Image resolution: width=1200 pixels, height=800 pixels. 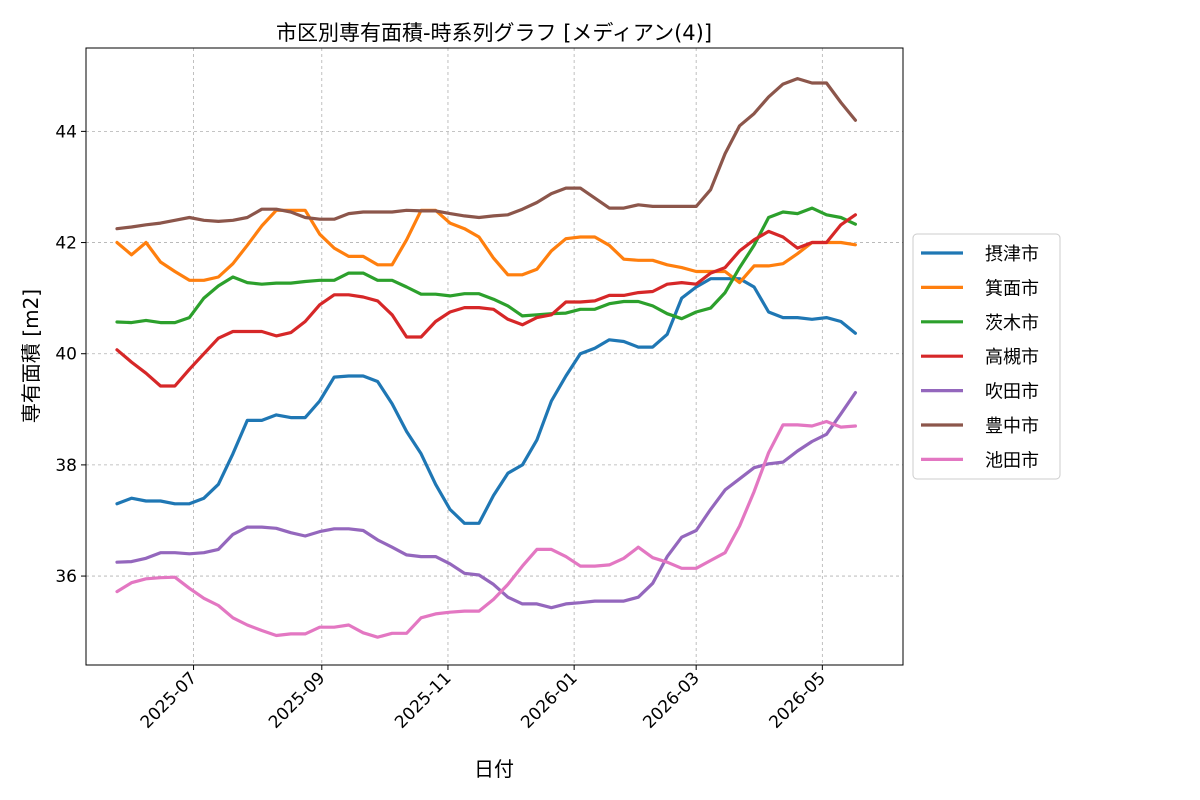 I want to click on y-axis-ticks: 36 38 40 42 44, so click(x=70, y=354).